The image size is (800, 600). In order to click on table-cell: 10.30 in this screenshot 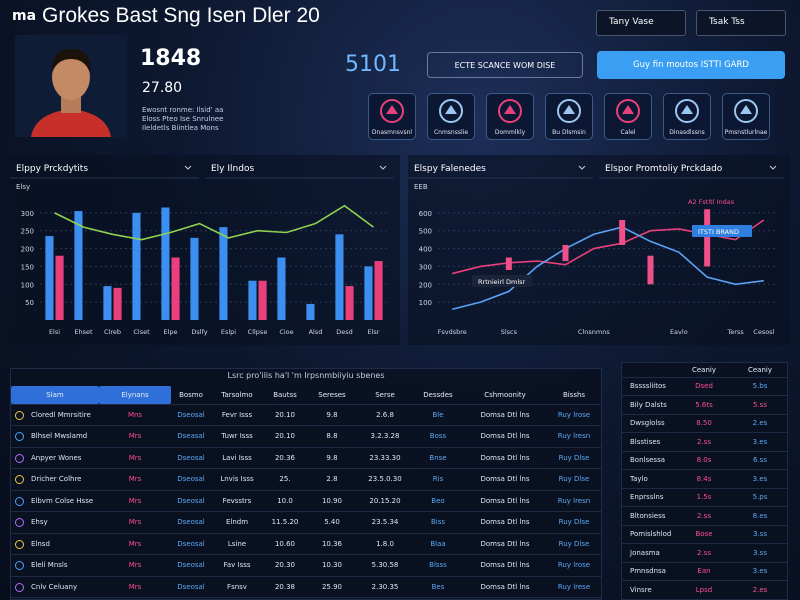, I will do `click(332, 565)`.